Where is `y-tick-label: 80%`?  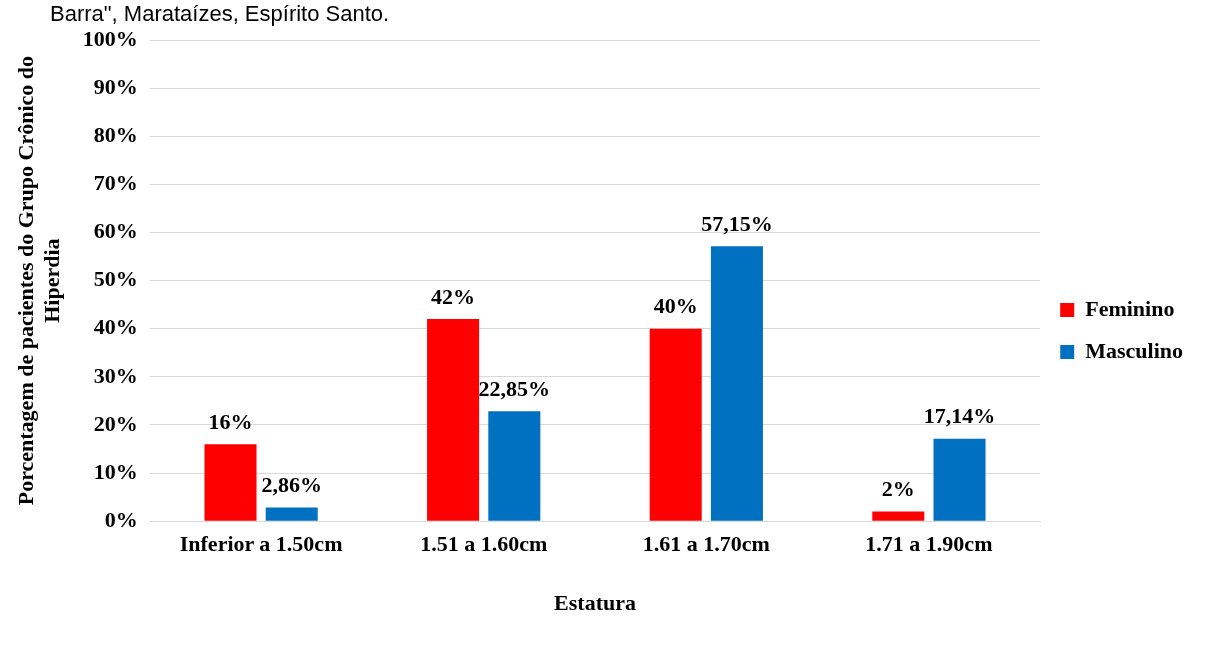 y-tick-label: 80% is located at coordinates (115, 134).